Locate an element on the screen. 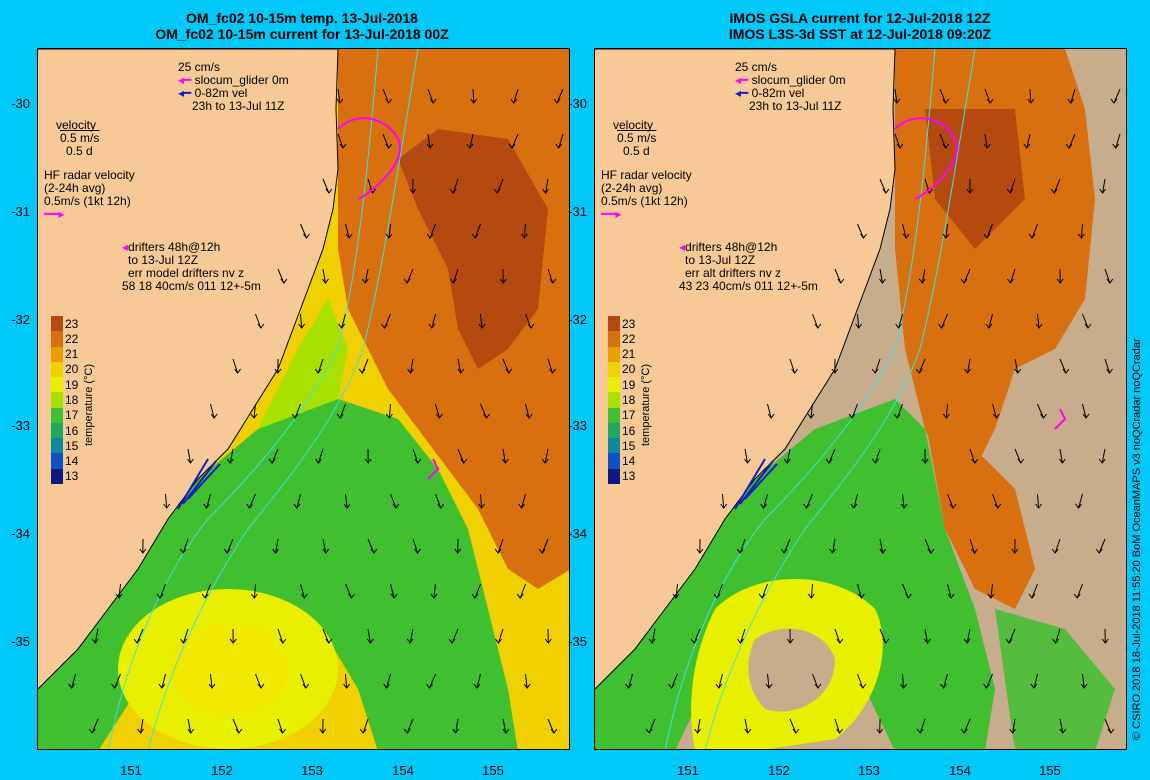 This screenshot has width=1150, height=780. legend-glider-label: slocum_glider 0m is located at coordinates (241, 80).